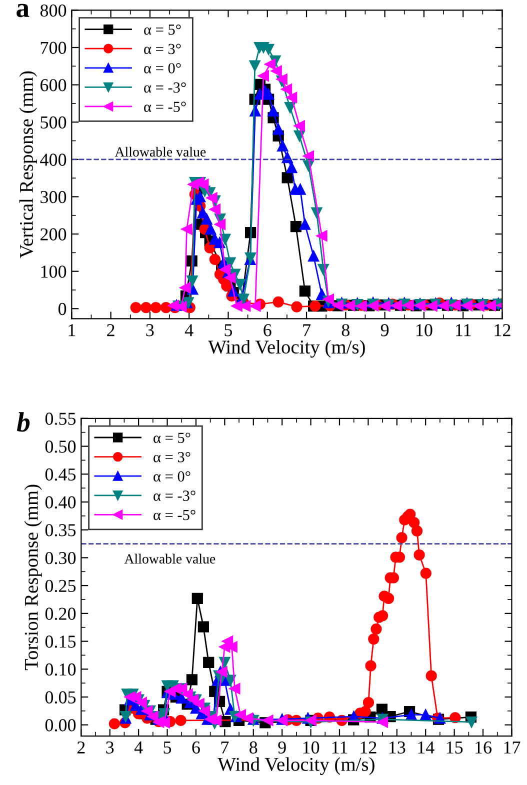 Image resolution: width=527 pixels, height=785 pixels. Describe the element at coordinates (53, 197) in the screenshot. I see `y-tick-label: 300` at that location.